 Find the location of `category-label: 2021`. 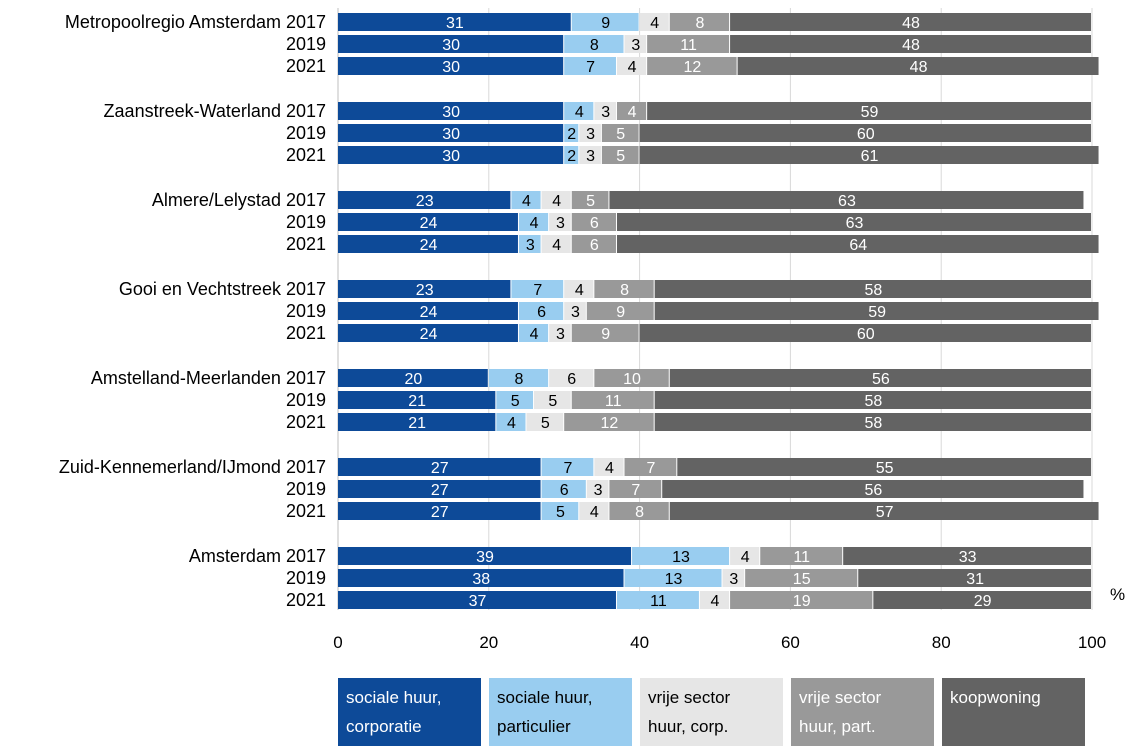

category-label: 2021 is located at coordinates (306, 333).